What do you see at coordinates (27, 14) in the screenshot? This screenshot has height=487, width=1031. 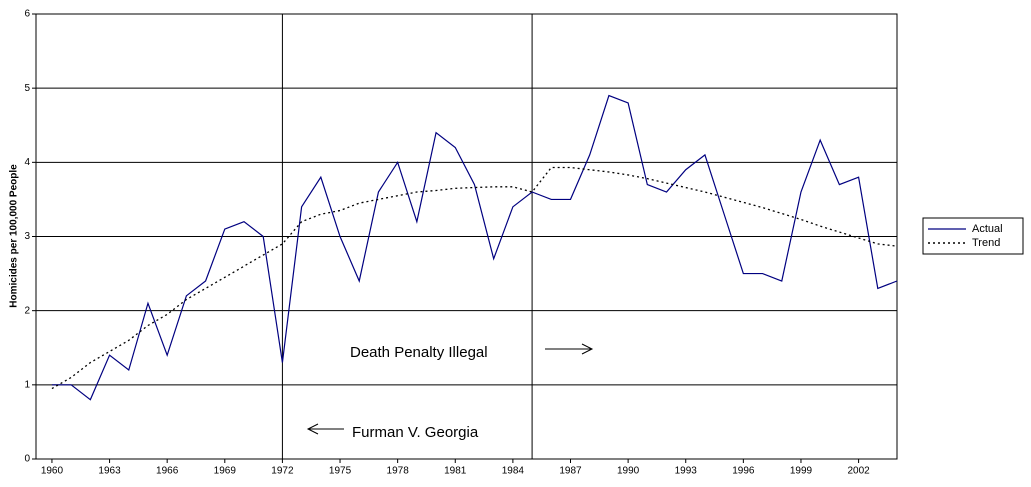 I see `y-tick-label: 6` at bounding box center [27, 14].